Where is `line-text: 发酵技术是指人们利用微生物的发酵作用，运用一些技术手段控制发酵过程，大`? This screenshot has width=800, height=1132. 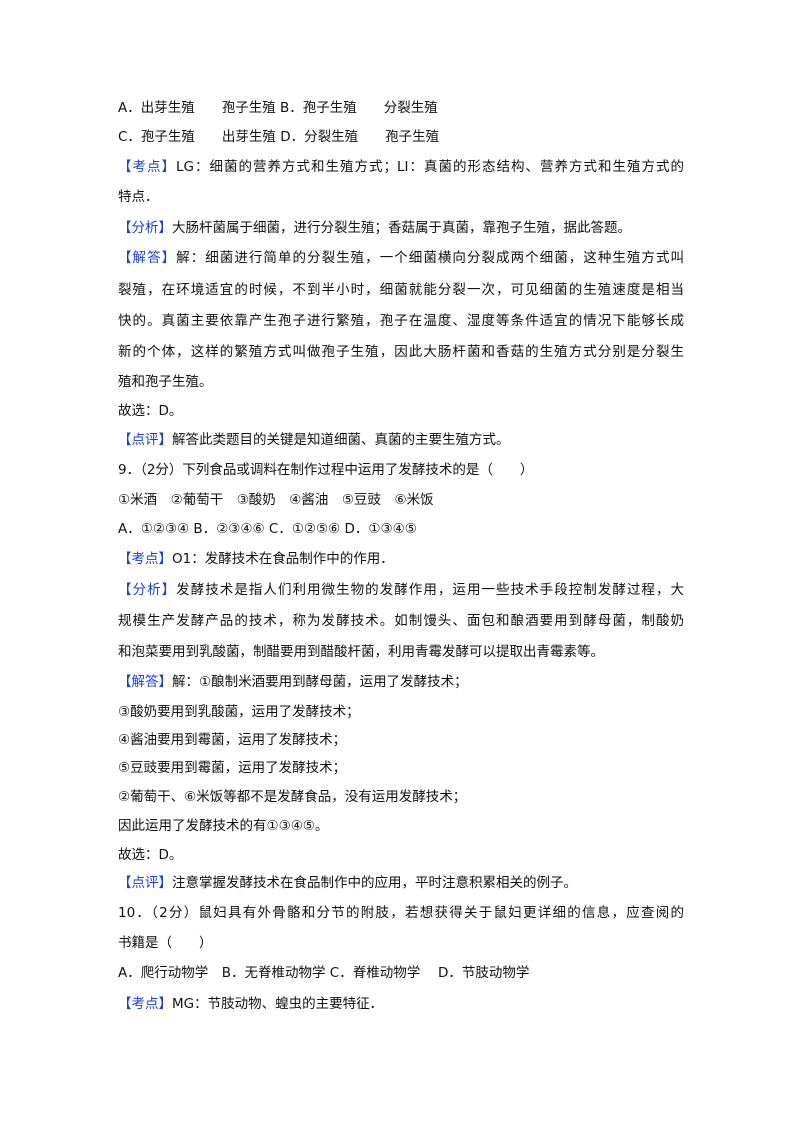 line-text: 发酵技术是指人们利用微生物的发酵作用，运用一些技术手段控制发酵过程，大 is located at coordinates (430, 590).